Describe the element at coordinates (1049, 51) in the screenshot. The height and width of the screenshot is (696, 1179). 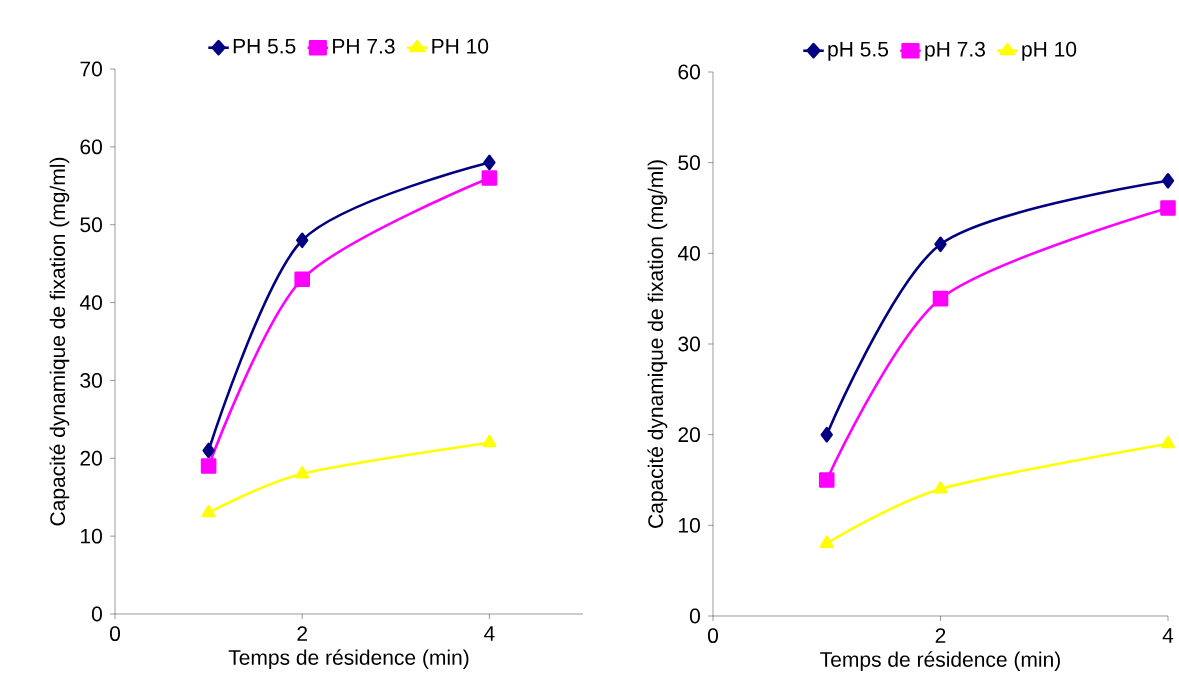
I see `legend-label: pH 10` at that location.